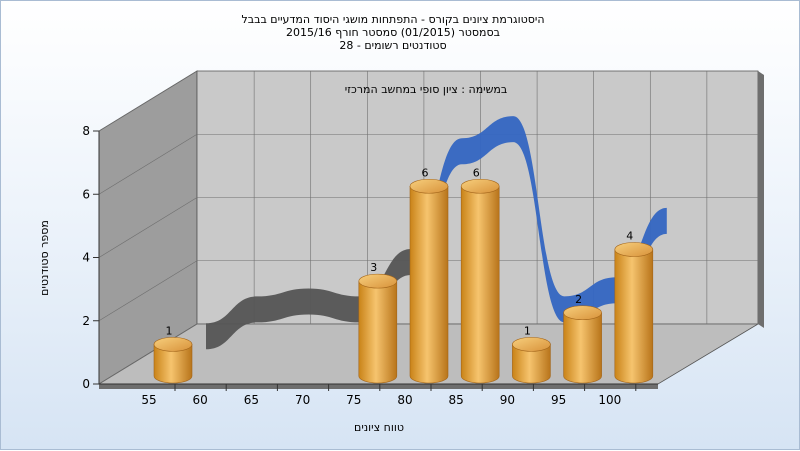 Image resolution: width=800 pixels, height=451 pixels. What do you see at coordinates (558, 400) in the screenshot?
I see `x-tick-label: 95` at bounding box center [558, 400].